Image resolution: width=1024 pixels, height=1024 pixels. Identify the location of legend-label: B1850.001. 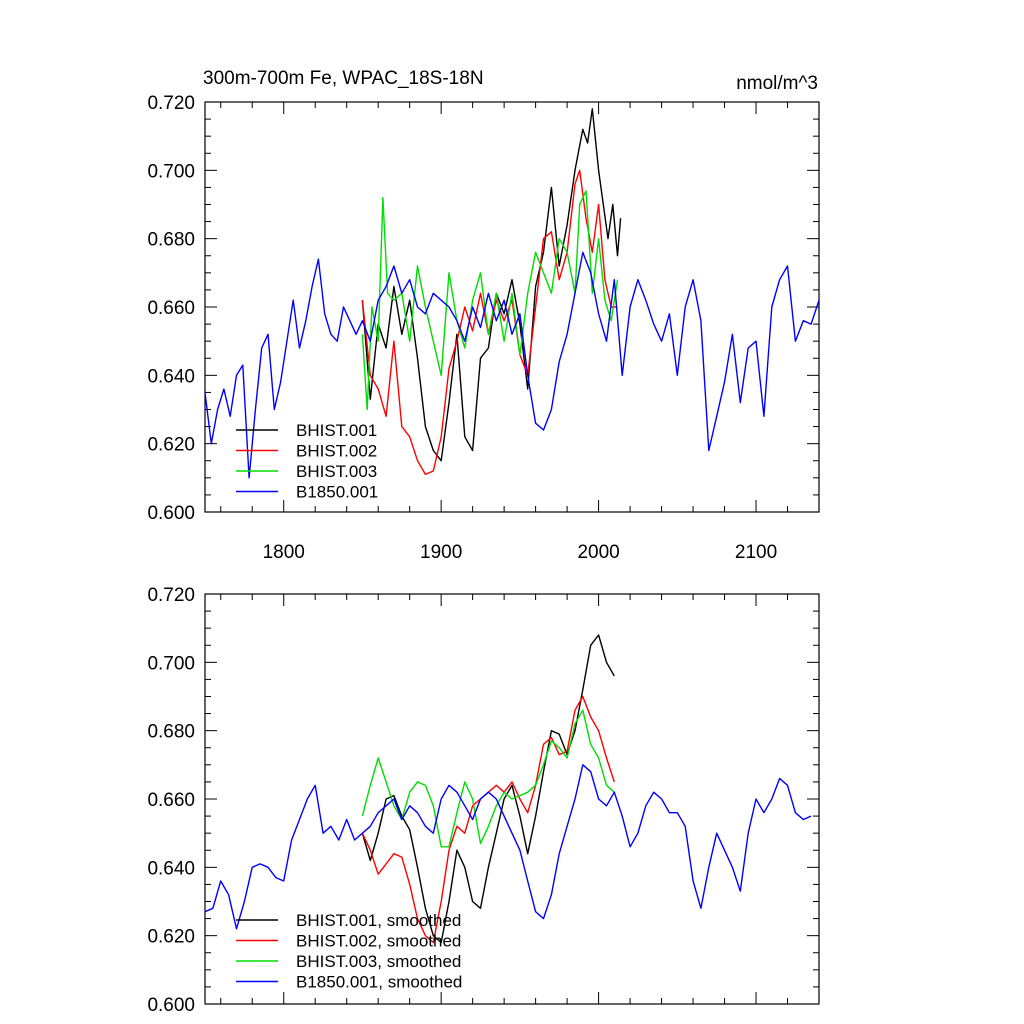
(337, 492).